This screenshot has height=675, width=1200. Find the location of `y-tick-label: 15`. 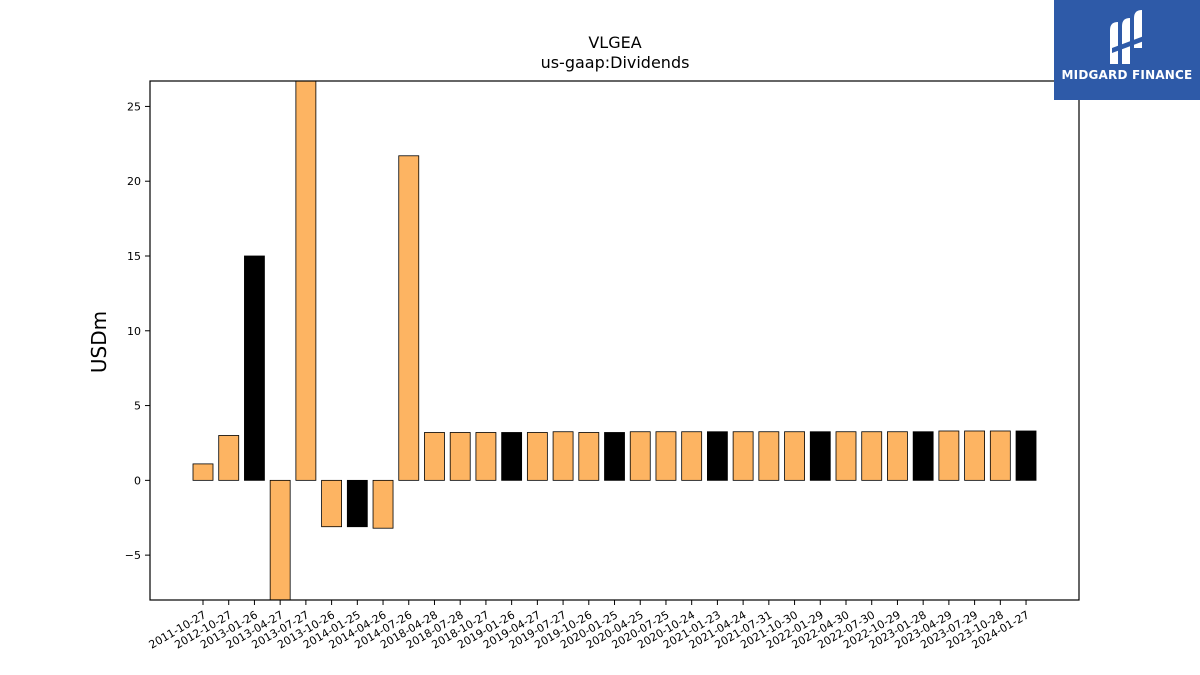

y-tick-label: 15 is located at coordinates (134, 256).